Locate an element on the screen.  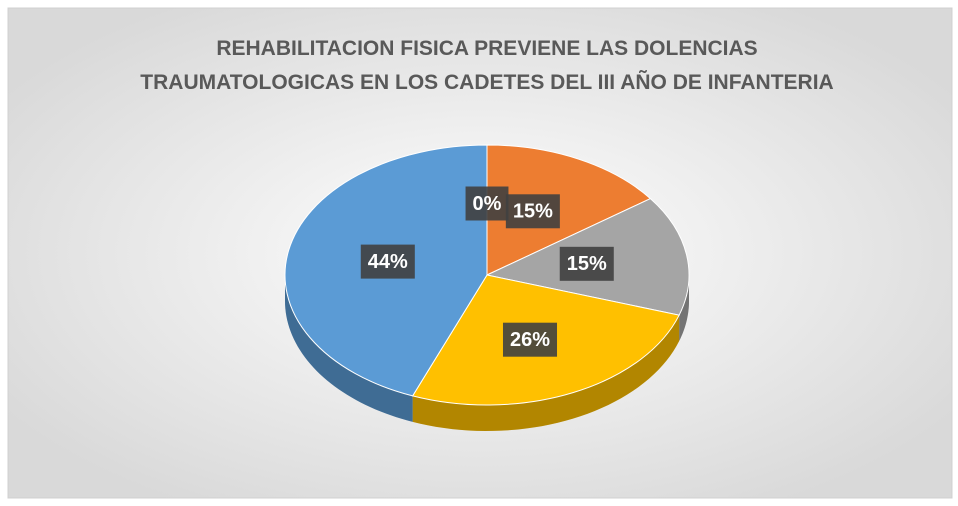
data-label: 44% is located at coordinates (387, 261).